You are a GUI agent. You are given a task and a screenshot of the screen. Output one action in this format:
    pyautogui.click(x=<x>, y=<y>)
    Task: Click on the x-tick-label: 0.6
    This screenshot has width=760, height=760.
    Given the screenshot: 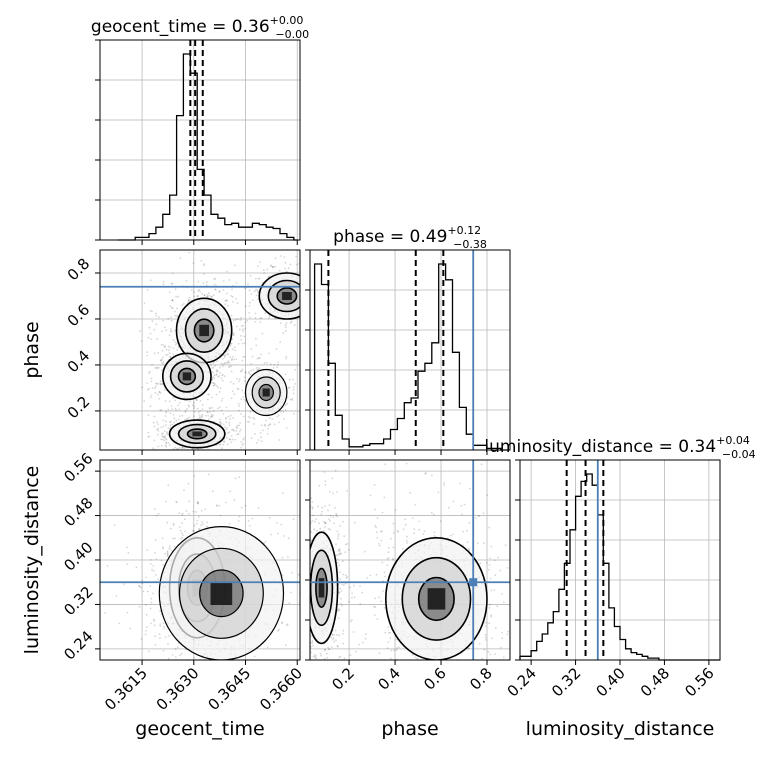 What is the action you would take?
    pyautogui.click(x=435, y=679)
    